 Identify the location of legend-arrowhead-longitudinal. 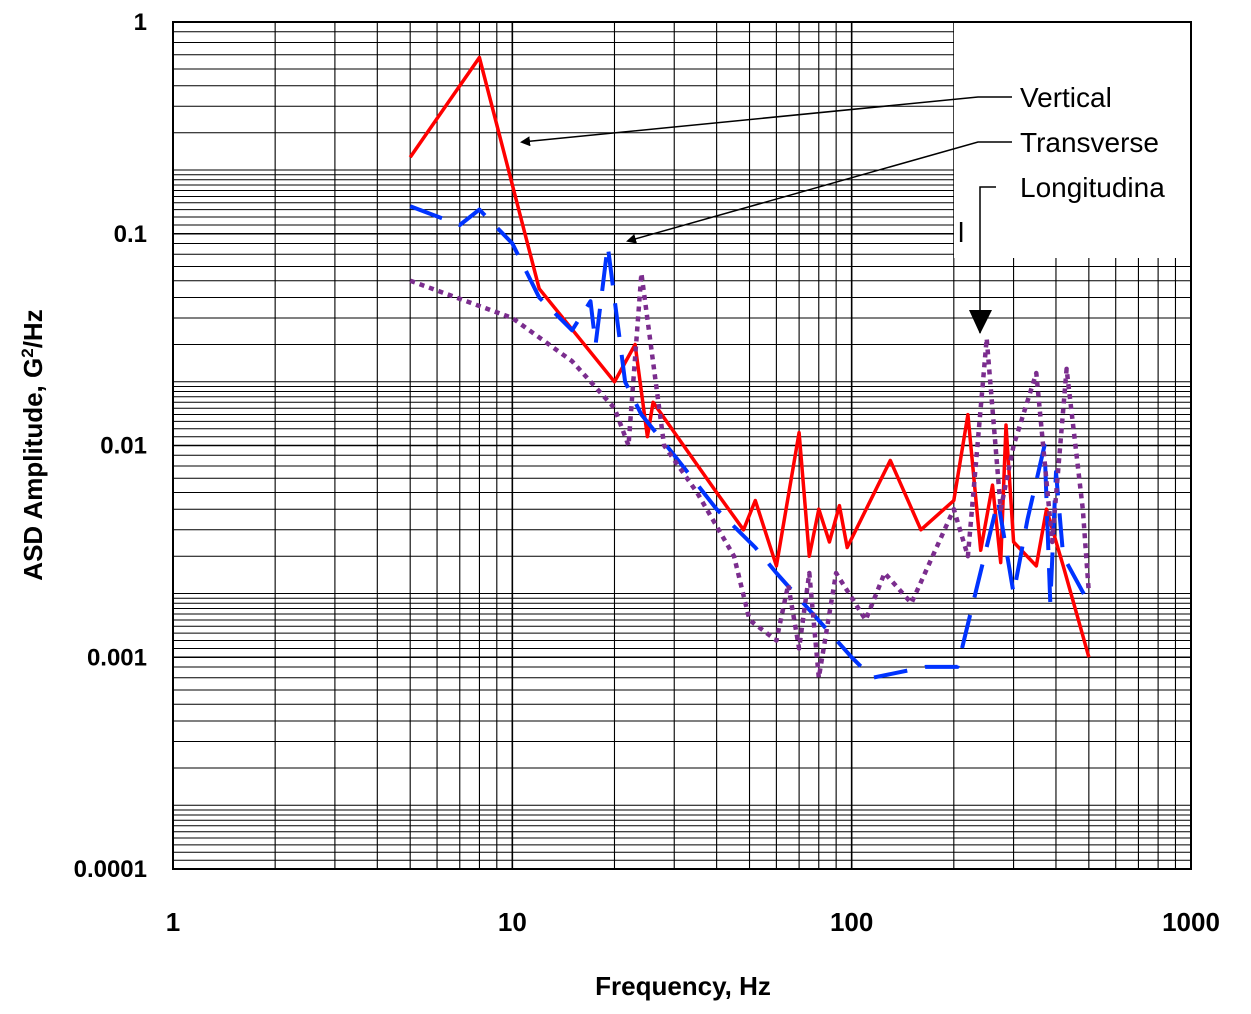
(980, 322).